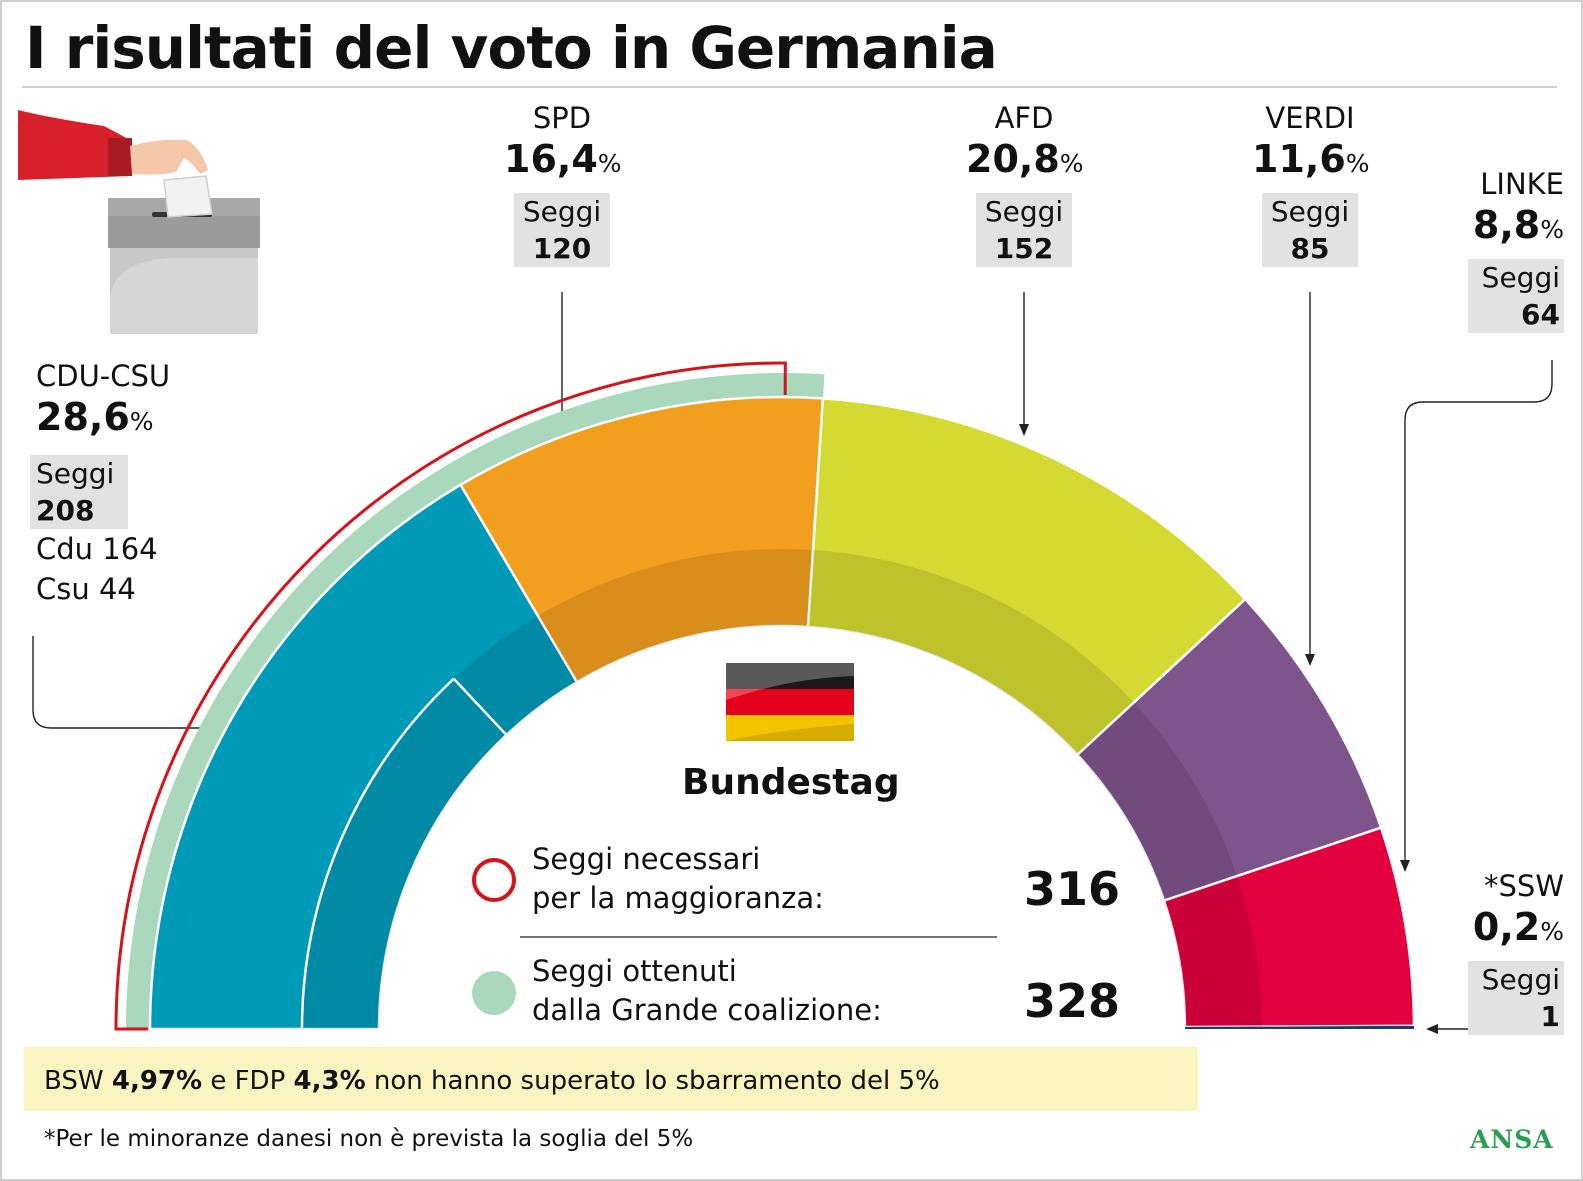 The image size is (1583, 1181). I want to click on party-pct-spd: 16,4%, so click(563, 161).